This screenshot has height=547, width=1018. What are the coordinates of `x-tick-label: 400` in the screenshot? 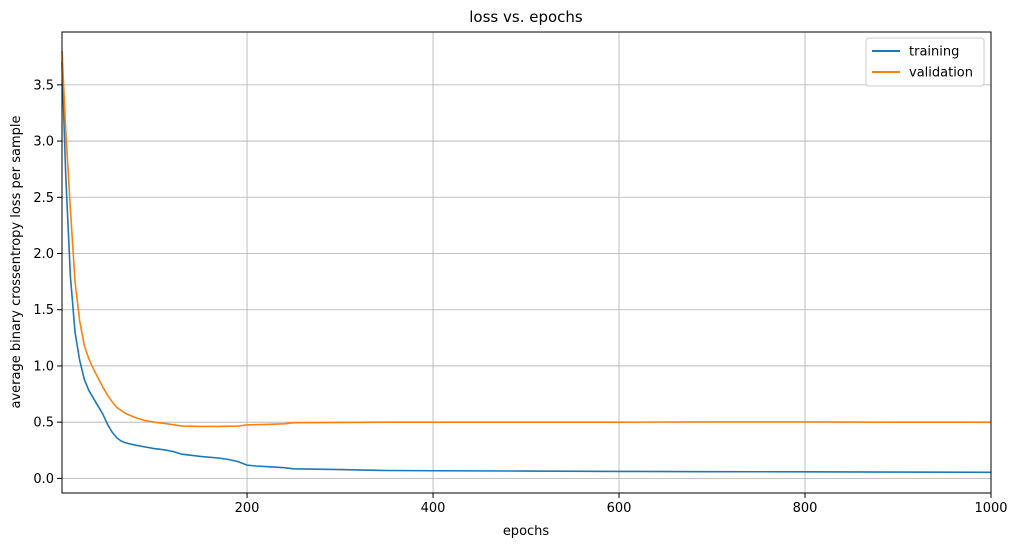 It's located at (433, 508).